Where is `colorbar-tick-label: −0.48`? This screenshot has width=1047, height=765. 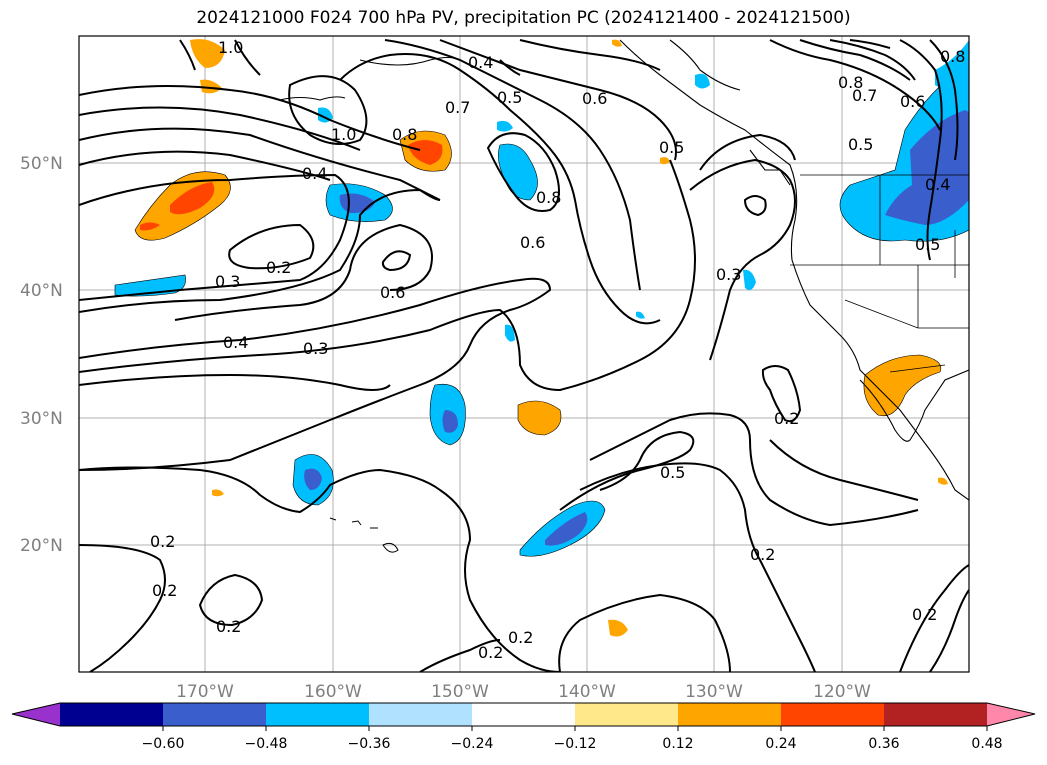
colorbar-tick-label: −0.48 is located at coordinates (266, 744).